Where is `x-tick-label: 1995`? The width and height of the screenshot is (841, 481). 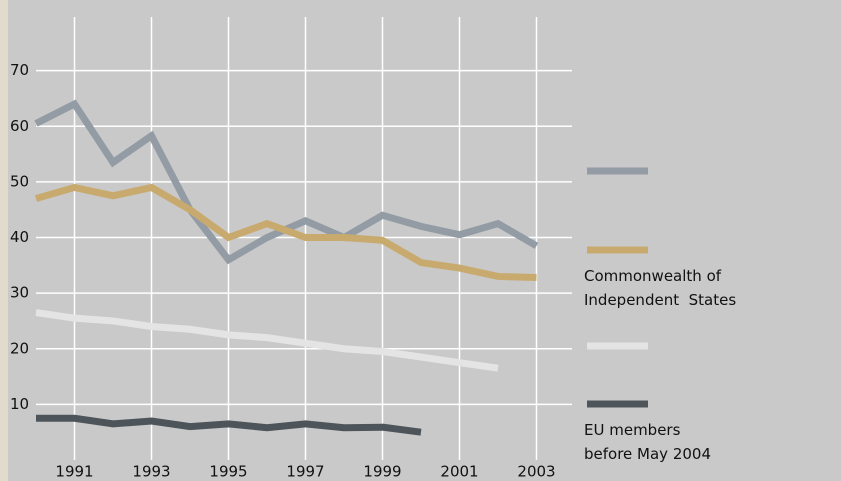
x-tick-label: 1995 is located at coordinates (228, 472).